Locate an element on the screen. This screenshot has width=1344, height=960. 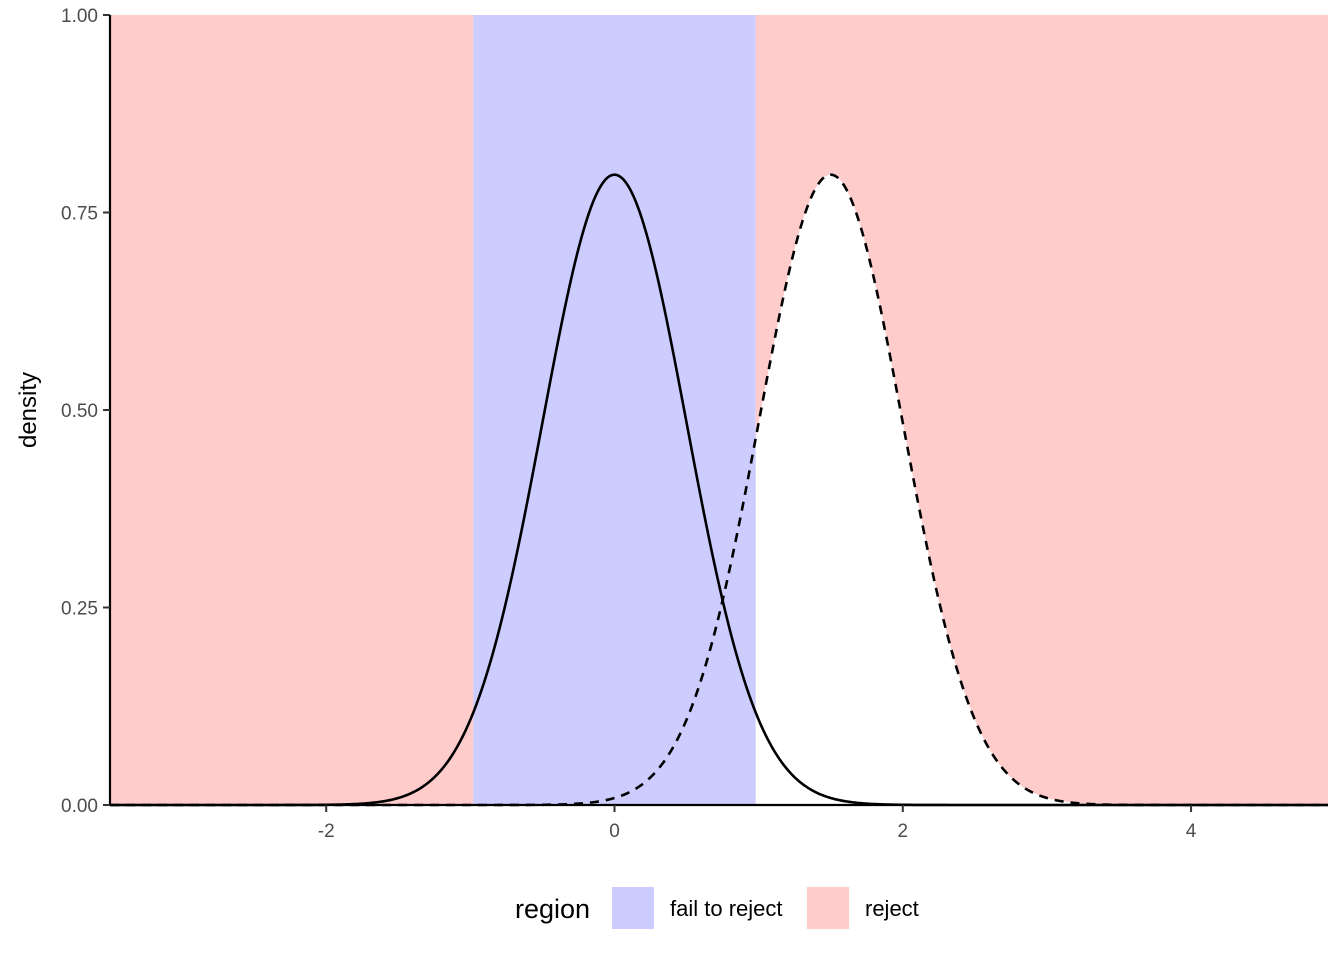
y-tick-label: 0.50 is located at coordinates (79, 411).